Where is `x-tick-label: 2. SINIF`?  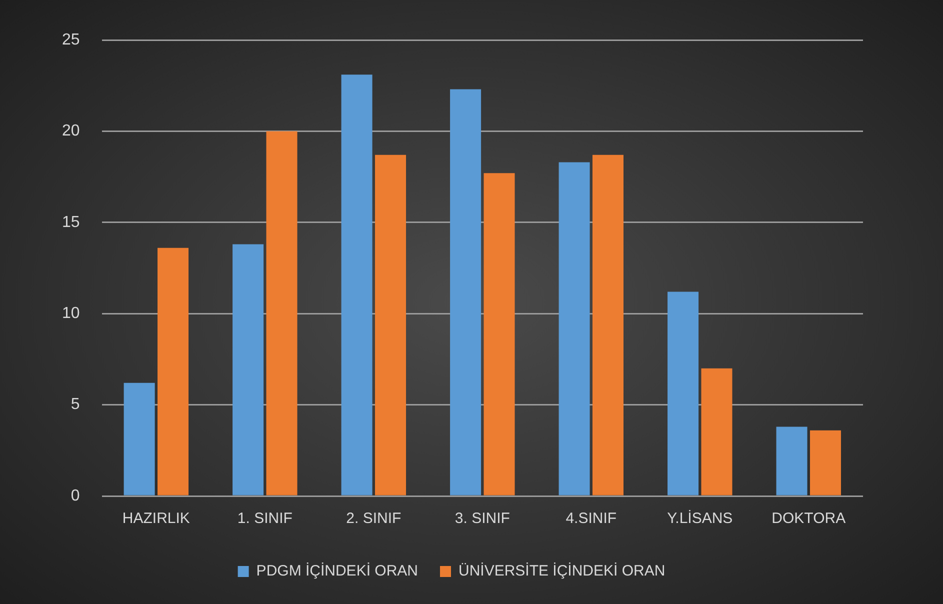 x-tick-label: 2. SINIF is located at coordinates (374, 519).